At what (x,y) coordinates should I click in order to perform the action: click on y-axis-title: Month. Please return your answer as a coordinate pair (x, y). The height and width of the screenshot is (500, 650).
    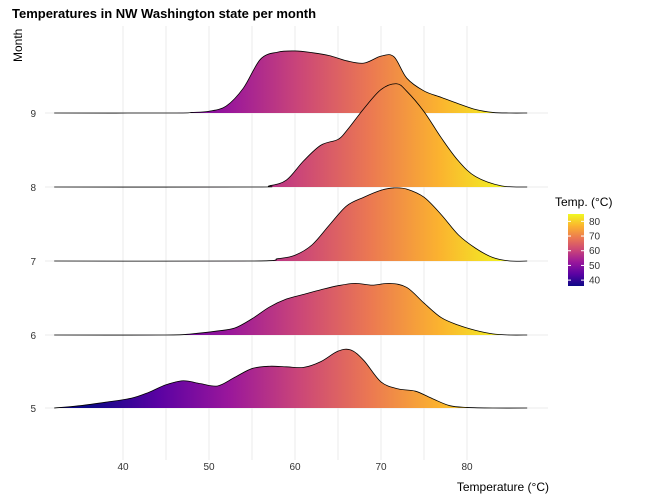
    Looking at the image, I should click on (18, 45).